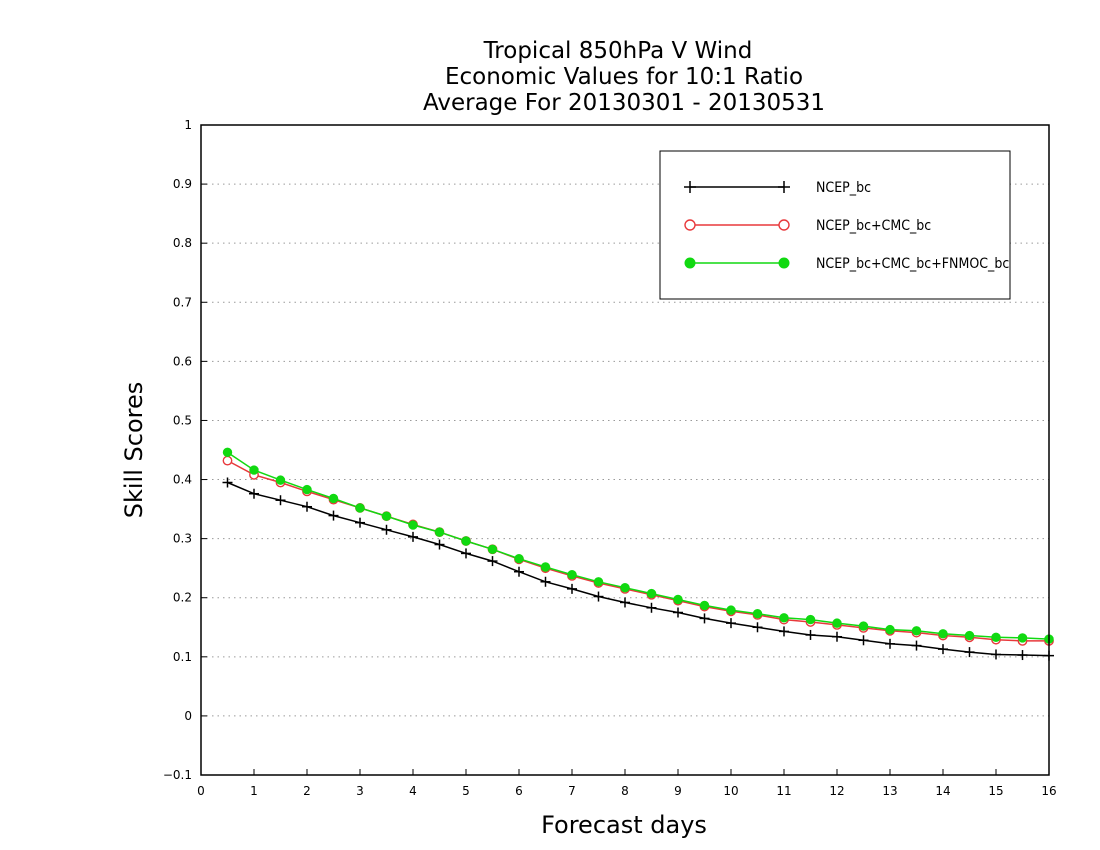  What do you see at coordinates (182, 302) in the screenshot?
I see `y-tick-label: 0.7` at bounding box center [182, 302].